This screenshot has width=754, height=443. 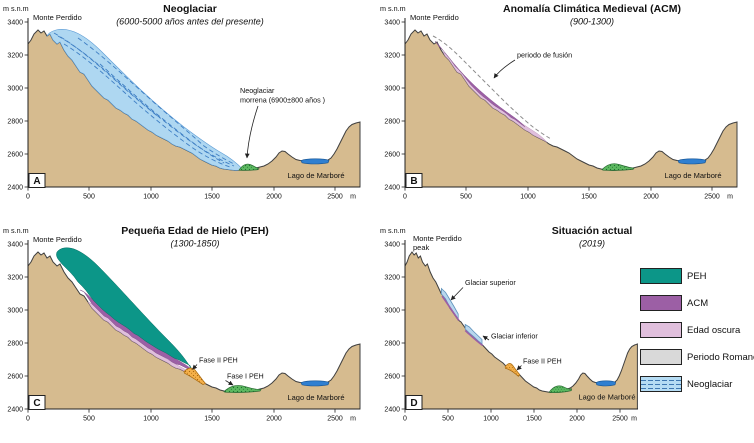 What do you see at coordinates (251, 132) in the screenshot?
I see `morrena-arrow` at bounding box center [251, 132].